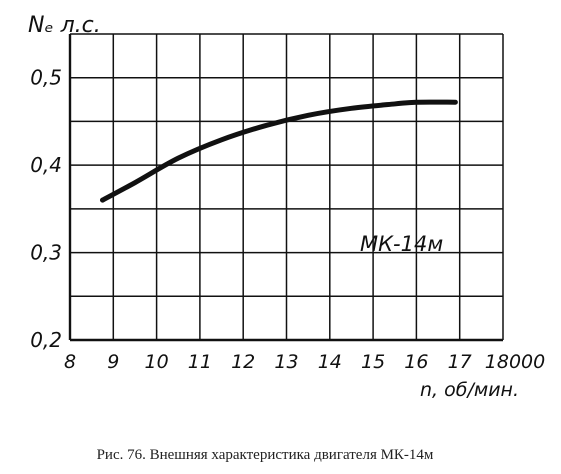 The width and height of the screenshot is (561, 474). Describe the element at coordinates (460, 362) in the screenshot. I see `x-tick-label: 17` at that location.